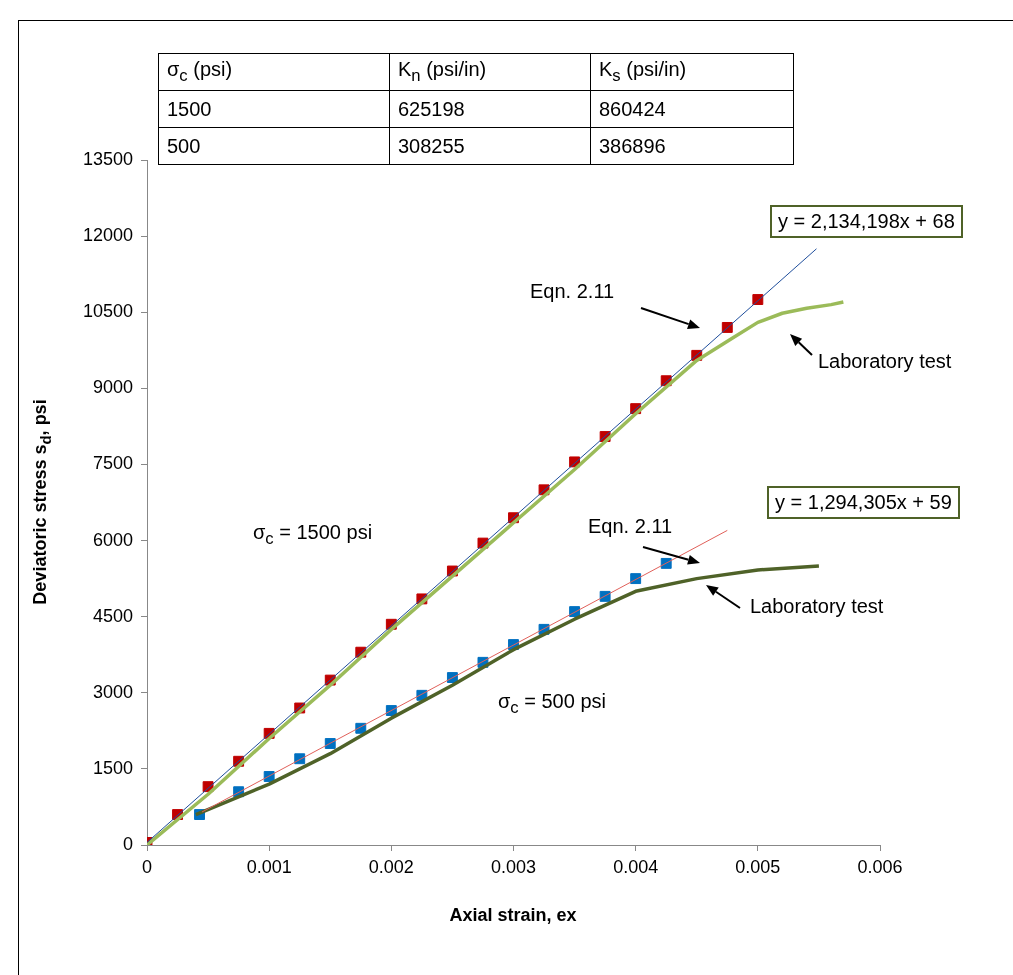 Image resolution: width=1013 pixels, height=975 pixels. I want to click on y-tick-label: 3000, so click(112, 691).